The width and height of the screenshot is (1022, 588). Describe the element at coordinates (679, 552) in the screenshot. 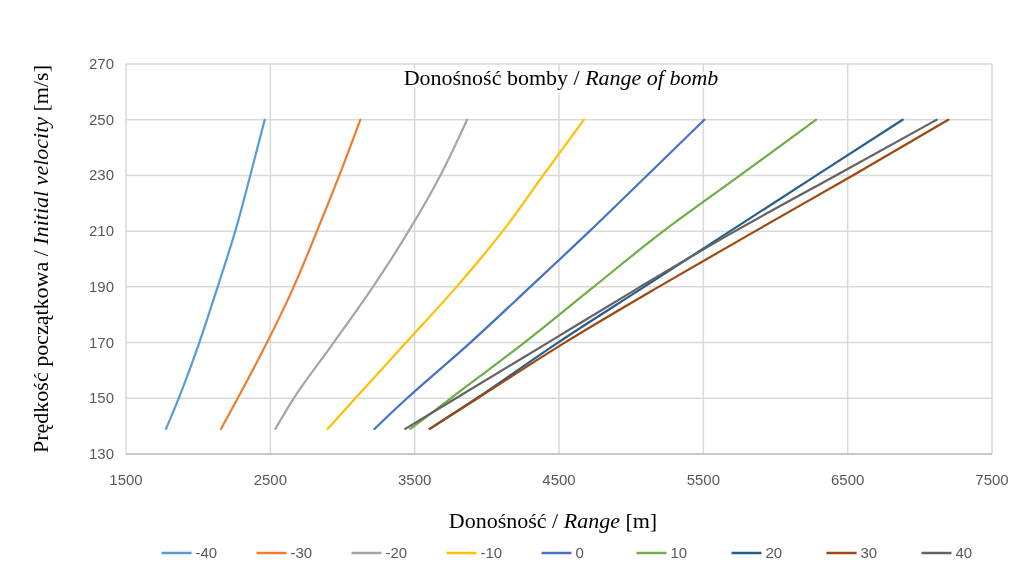

I see `legend-label: 10` at that location.